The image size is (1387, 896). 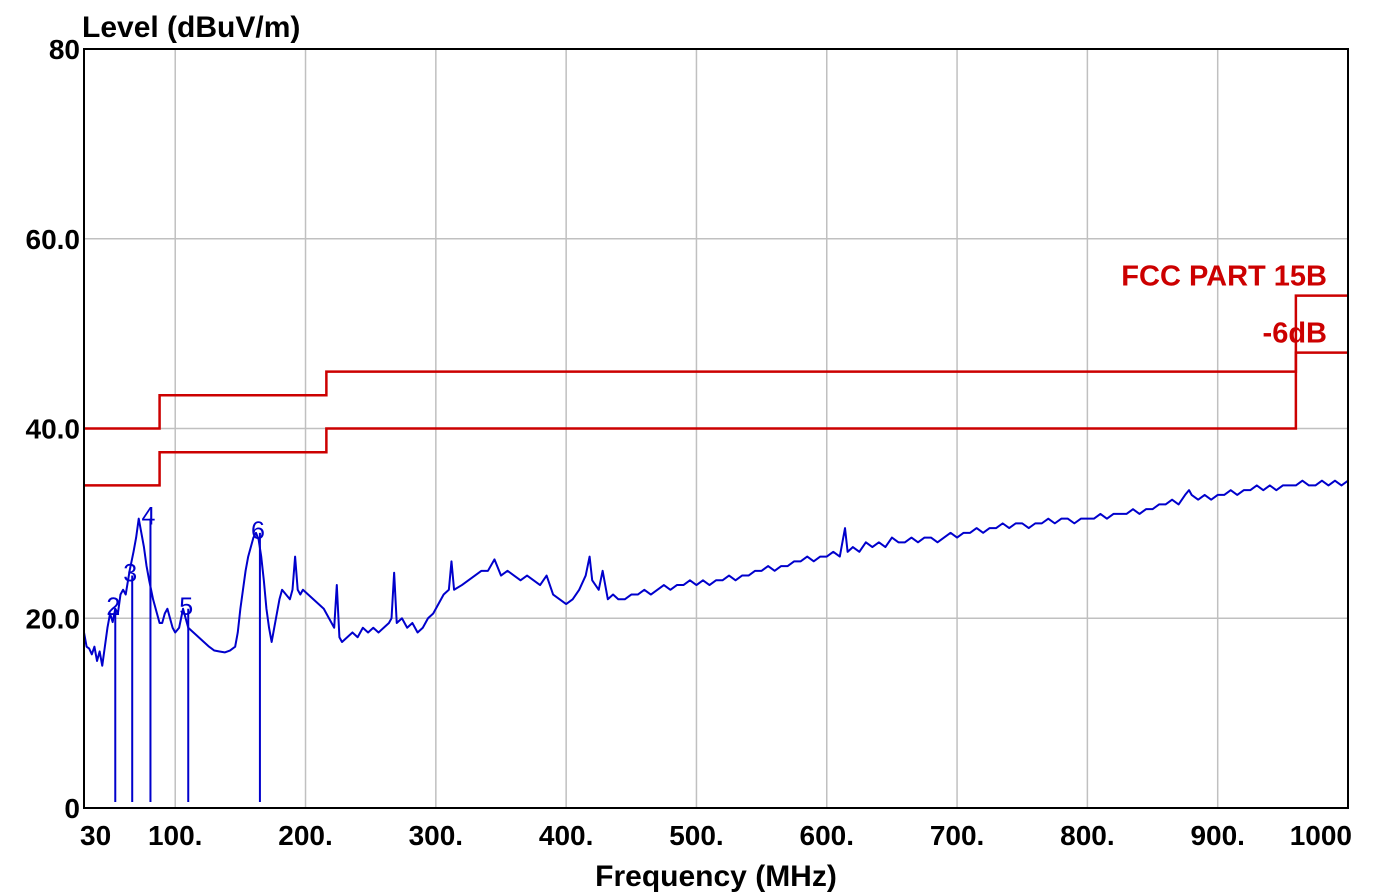 I want to click on x-tick-label: 900., so click(x=1217, y=835).